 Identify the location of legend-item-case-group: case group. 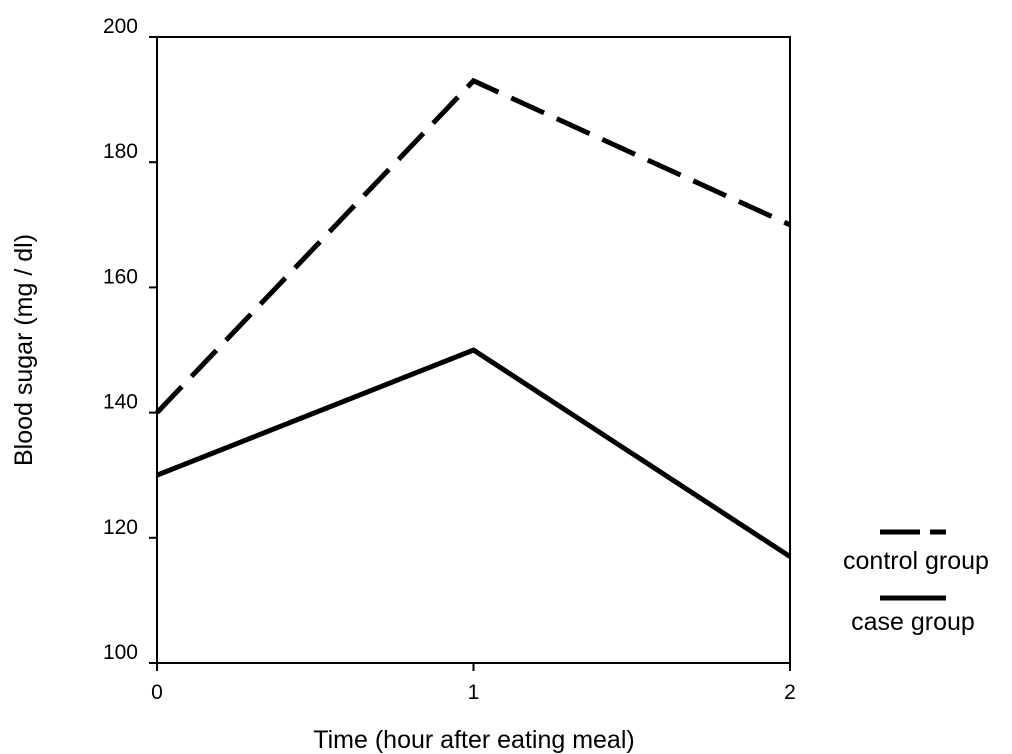
(913, 615).